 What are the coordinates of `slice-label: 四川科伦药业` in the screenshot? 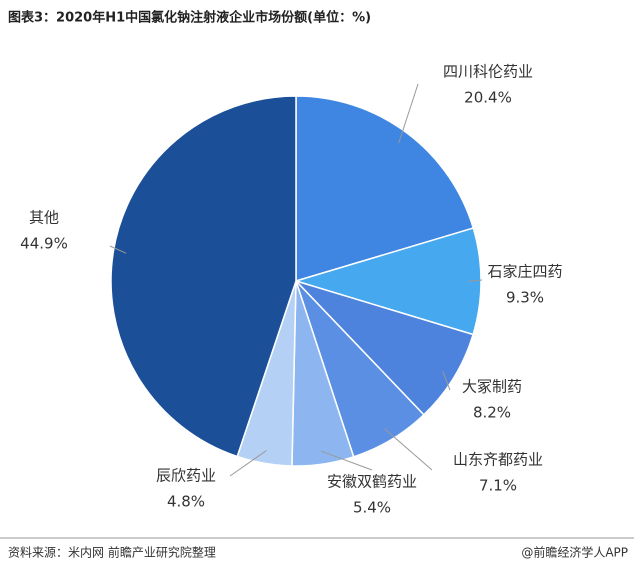 It's located at (488, 72).